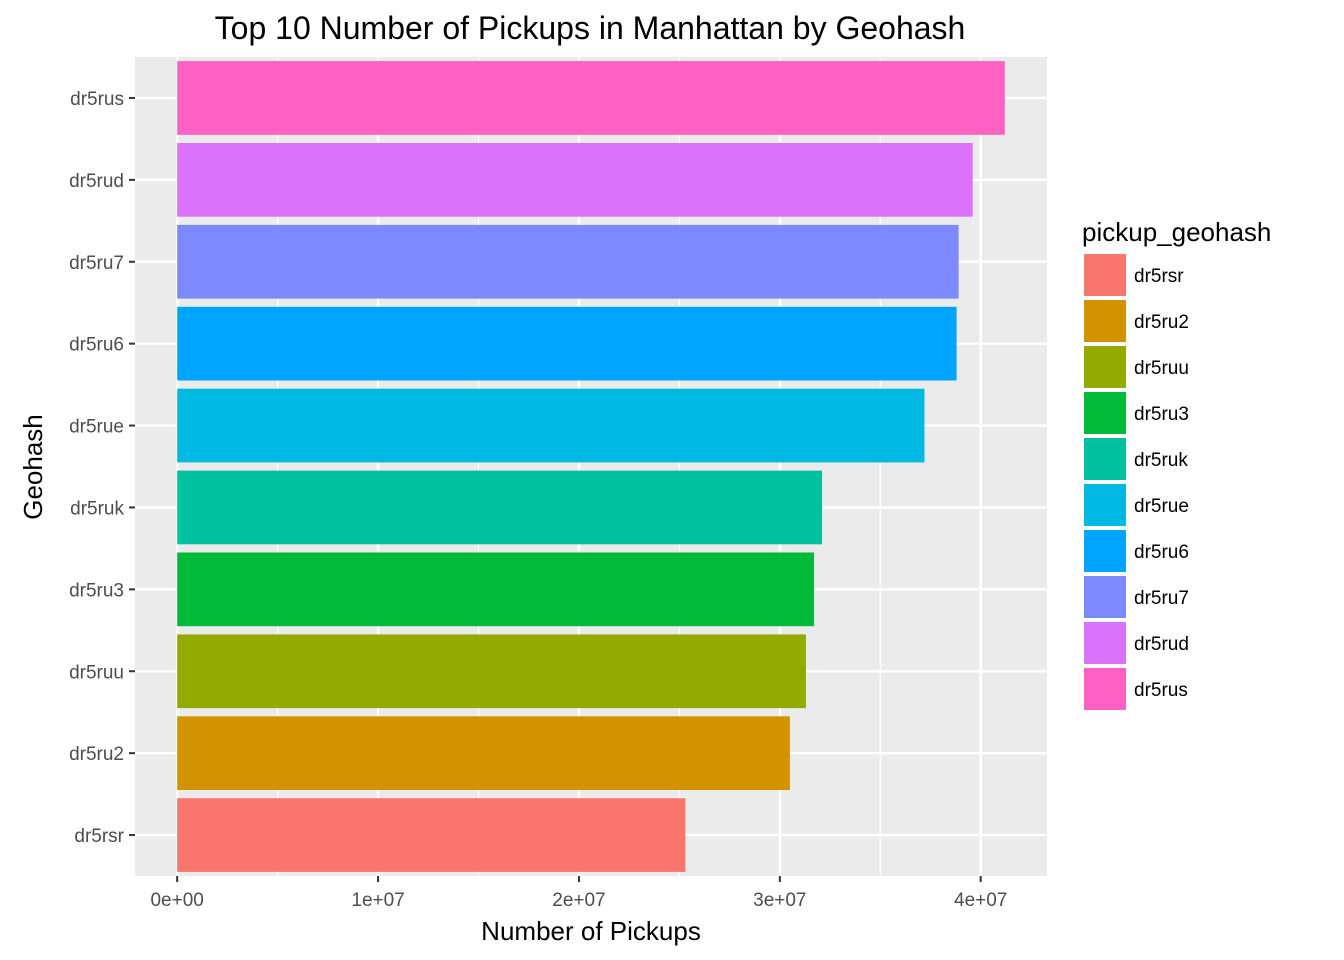 This screenshot has height=960, width=1344. I want to click on legend-label: dr5rus, so click(1161, 690).